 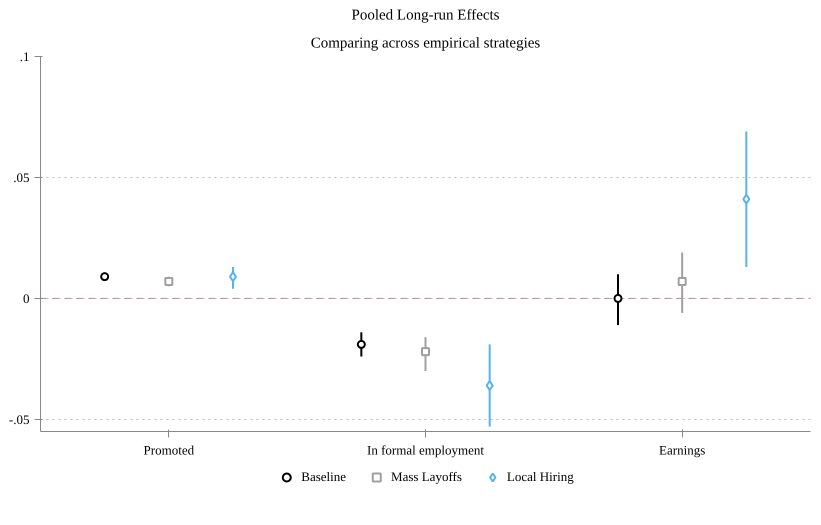 What do you see at coordinates (540, 477) in the screenshot?
I see `legend-label: Local Hiring` at bounding box center [540, 477].